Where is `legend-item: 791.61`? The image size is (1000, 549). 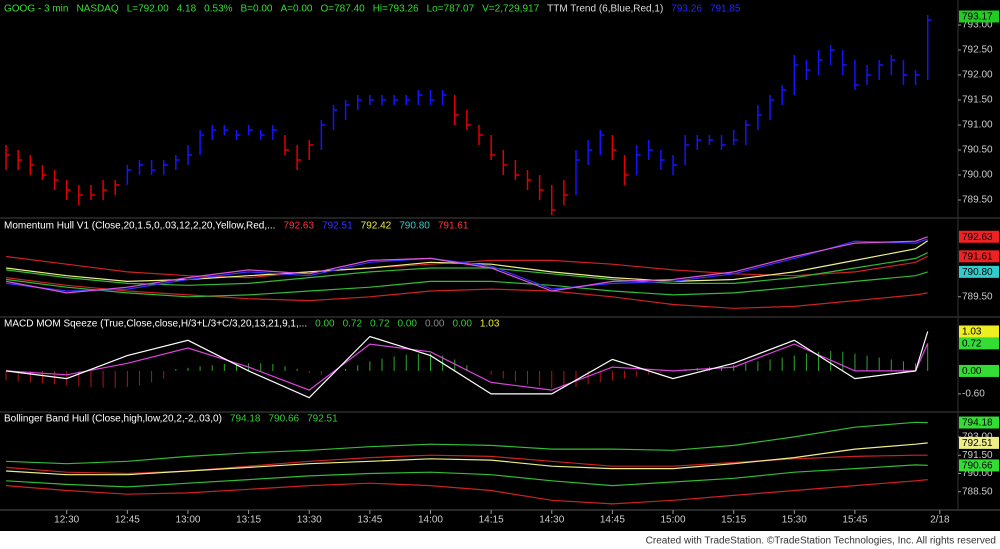 legend-item: 791.61 is located at coordinates (453, 226).